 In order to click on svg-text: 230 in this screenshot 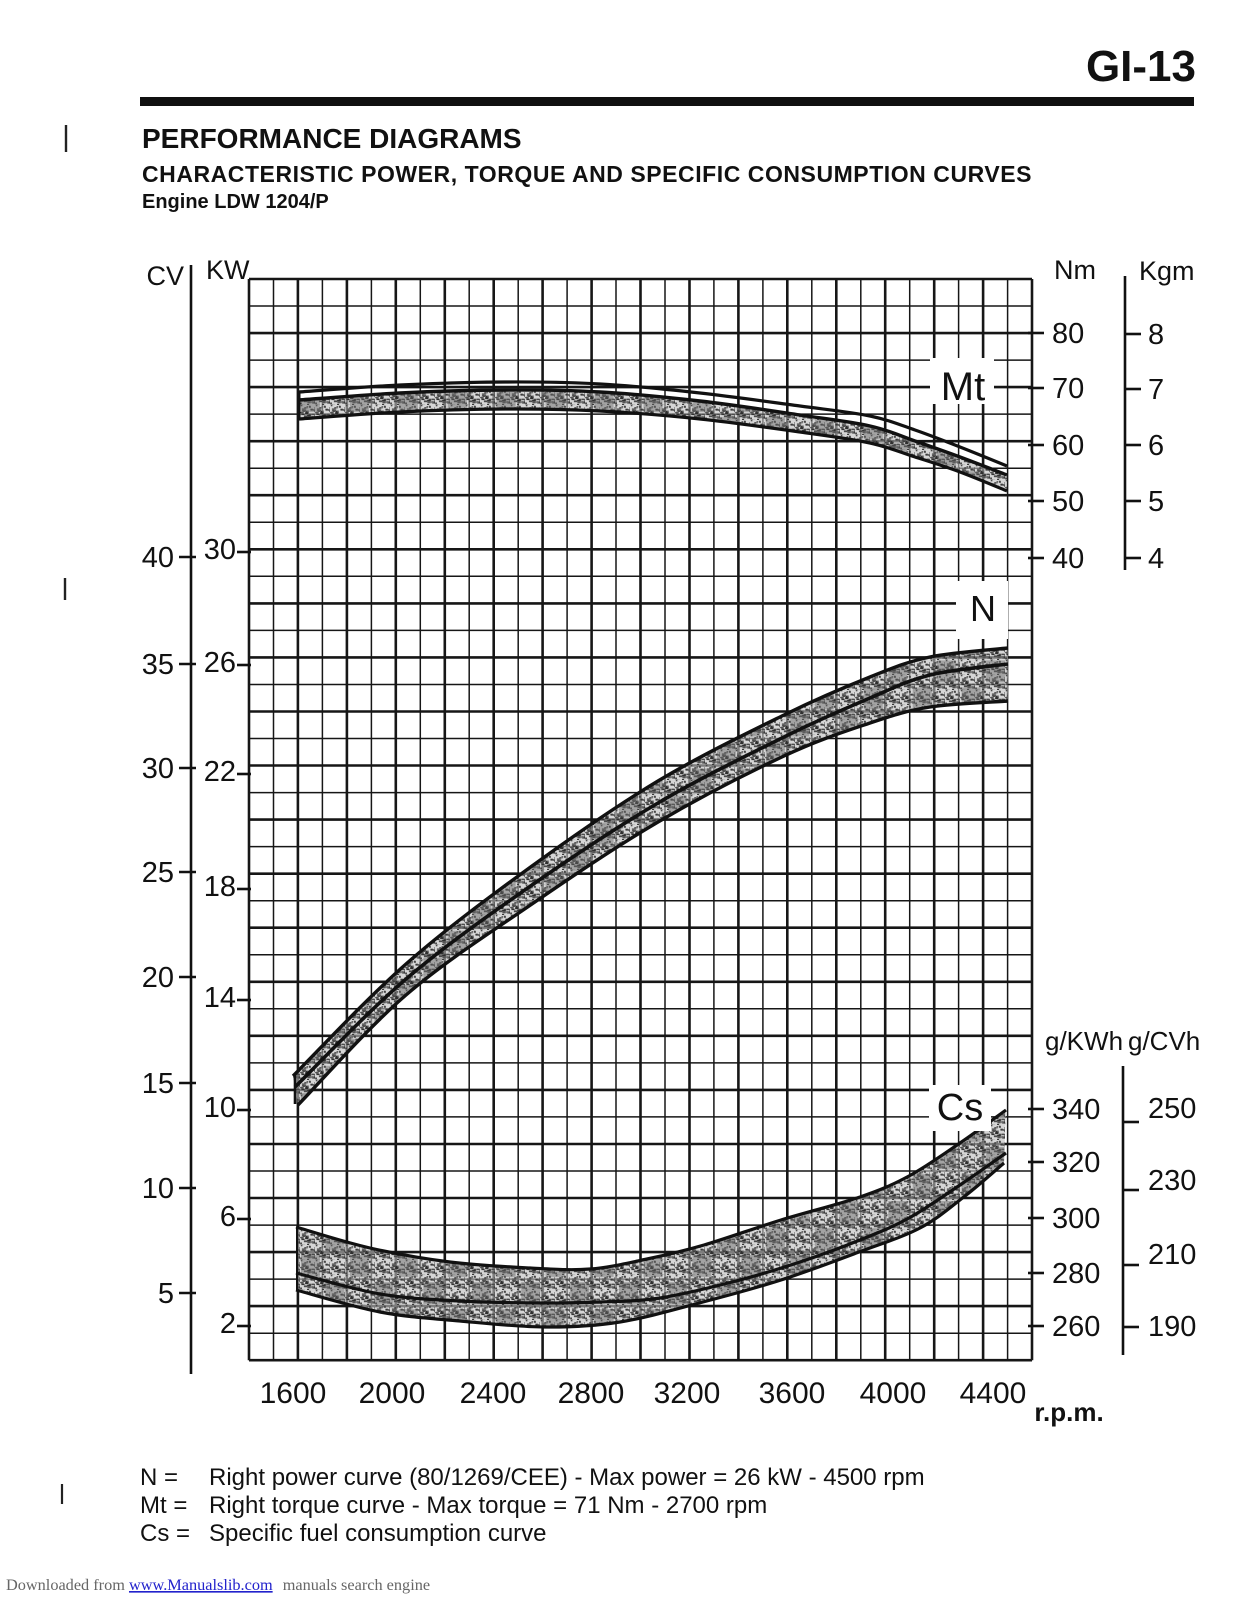, I will do `click(1172, 1181)`.